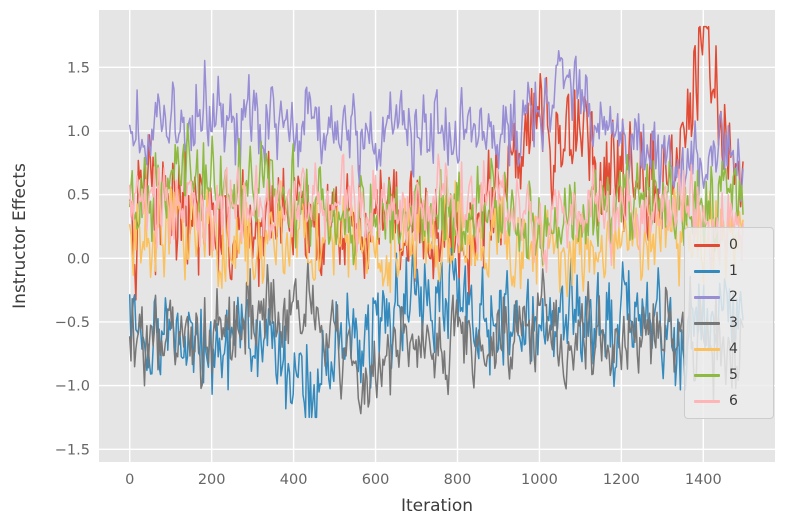 Image resolution: width=792 pixels, height=528 pixels. What do you see at coordinates (72, 323) in the screenshot?
I see `y-tick-label: −0.5` at bounding box center [72, 323].